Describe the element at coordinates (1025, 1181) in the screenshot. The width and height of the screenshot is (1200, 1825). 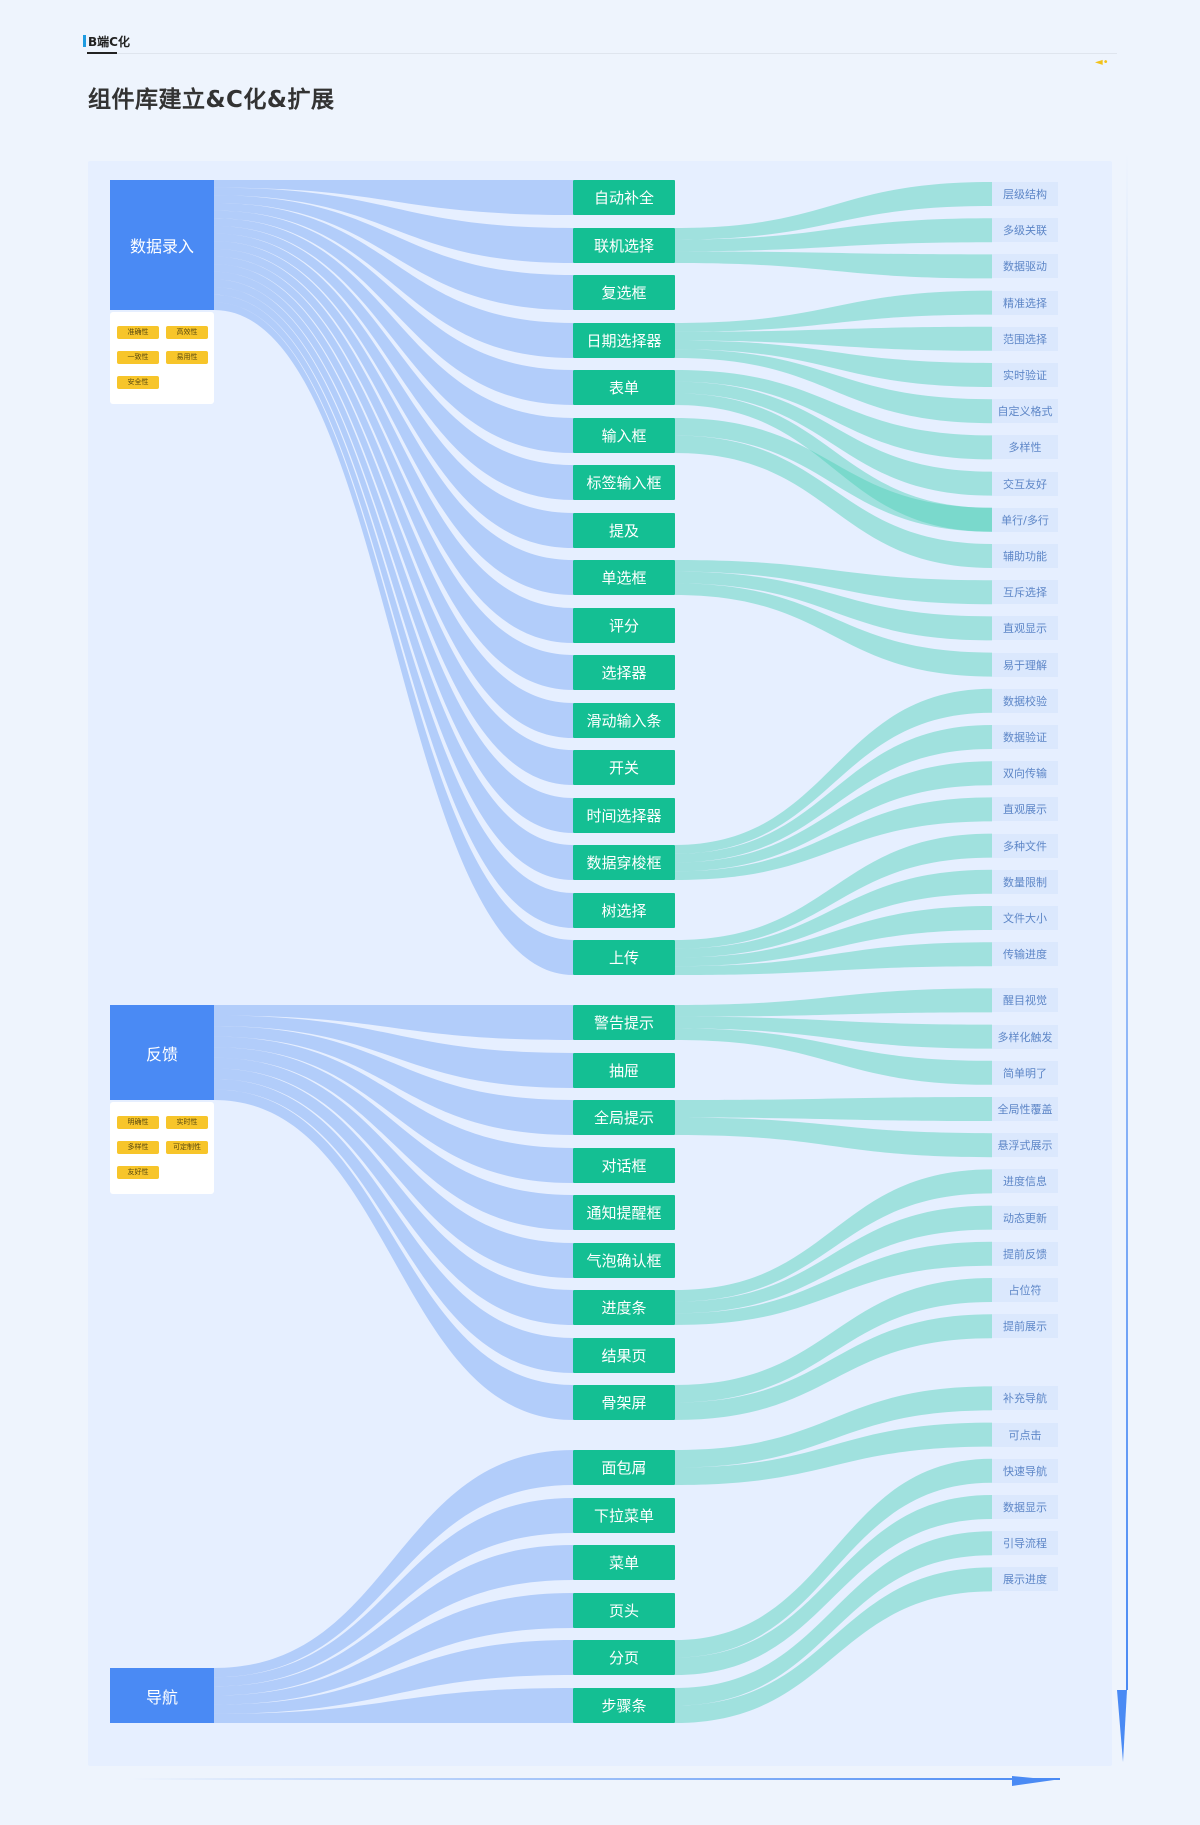
I see `feature-node: 进度信息` at that location.